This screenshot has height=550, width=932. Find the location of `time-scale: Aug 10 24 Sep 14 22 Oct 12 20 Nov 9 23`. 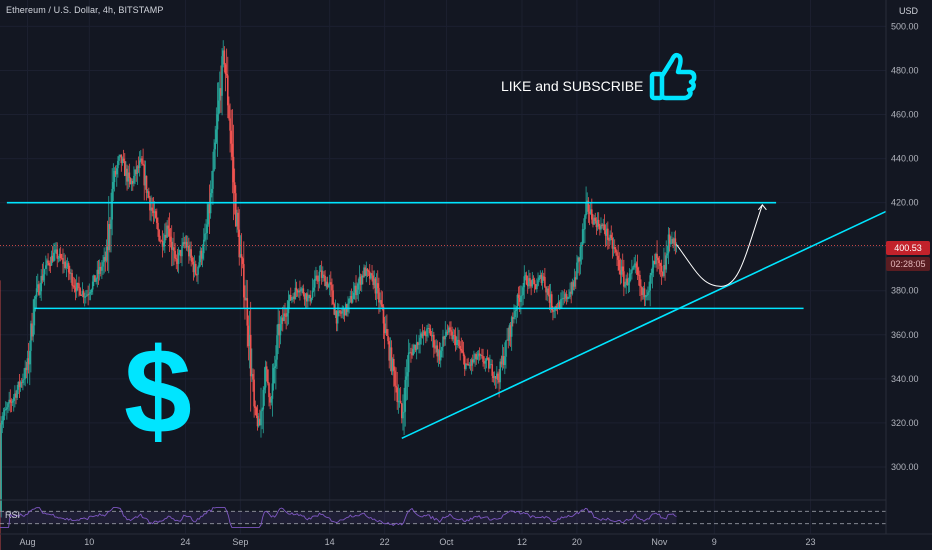

time-scale: Aug 10 24 Sep 14 22 Oct 12 20 Nov 9 23 is located at coordinates (417, 542).